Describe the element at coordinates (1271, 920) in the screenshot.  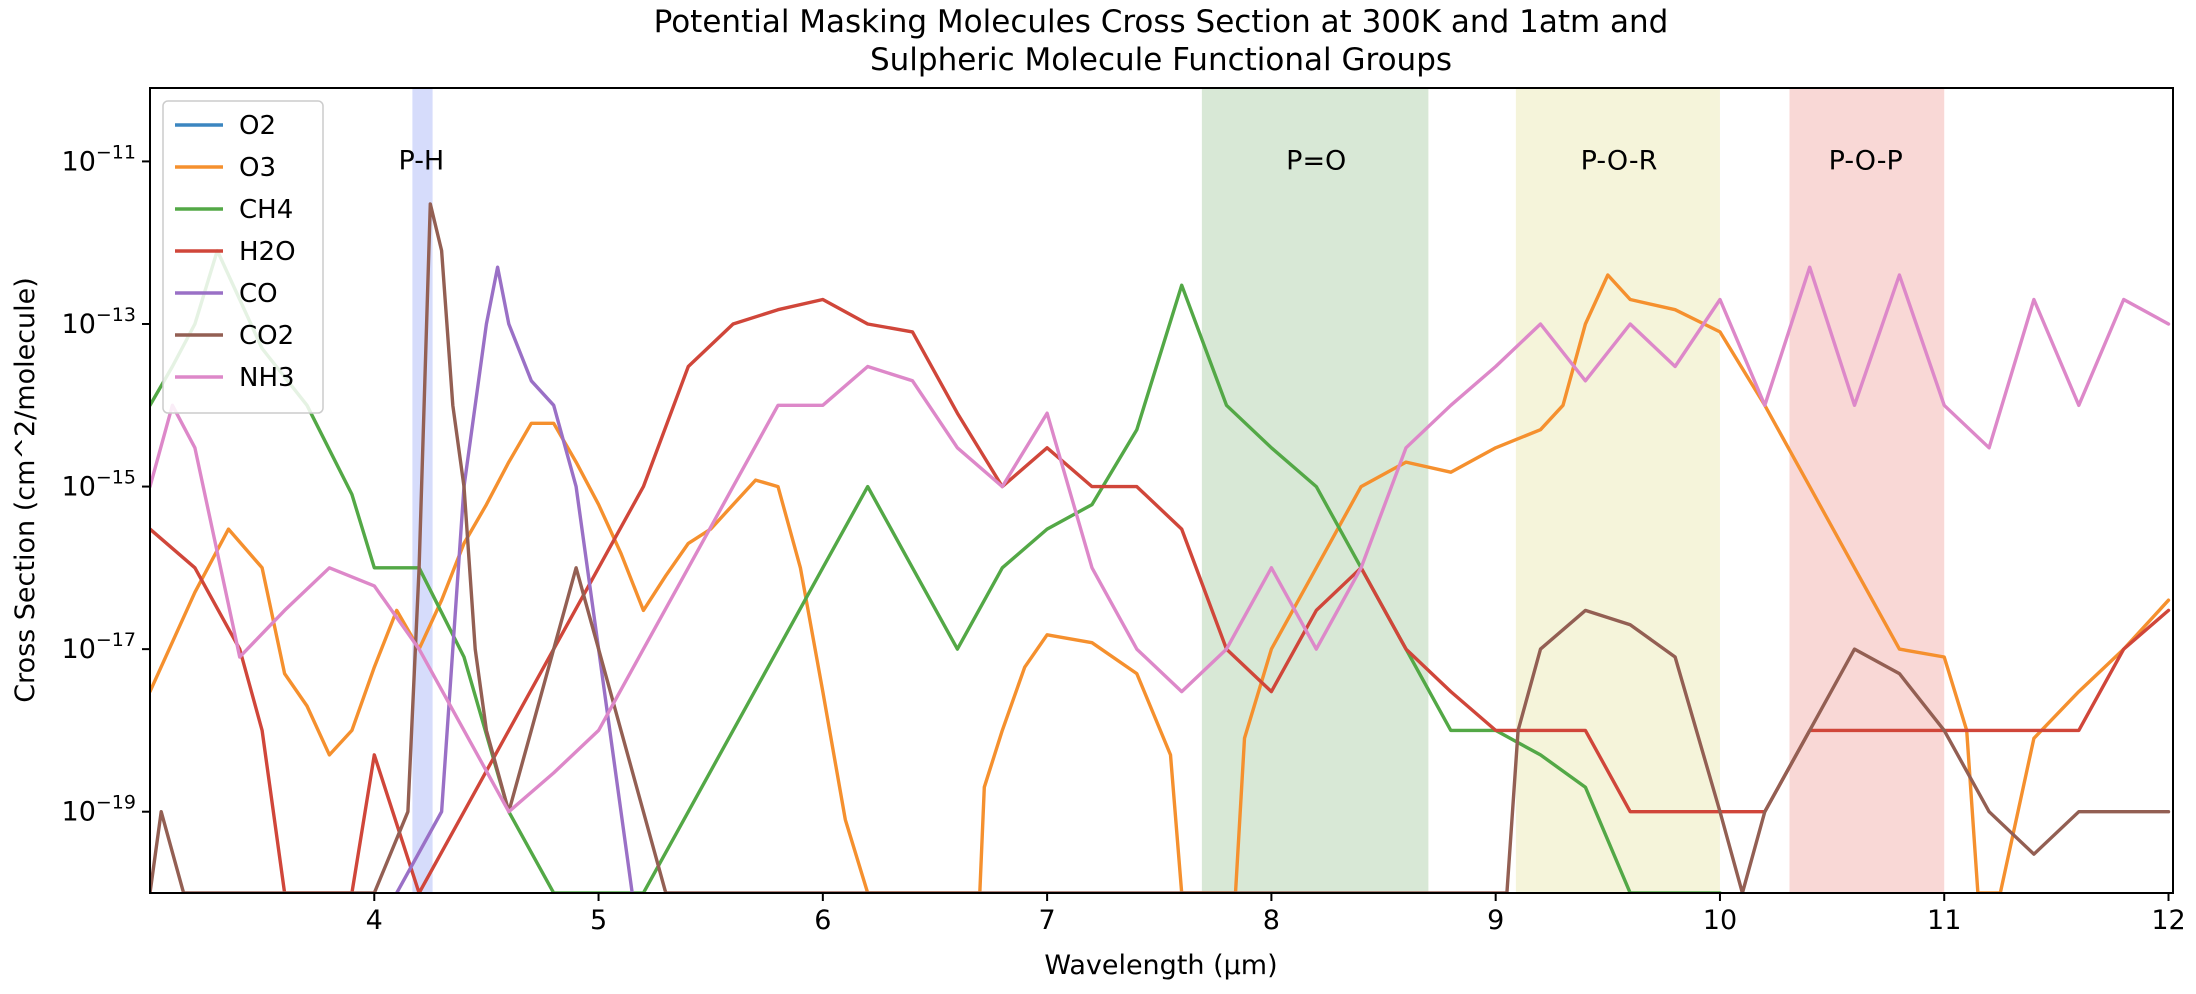
I see `x-tick-label: 8` at that location.